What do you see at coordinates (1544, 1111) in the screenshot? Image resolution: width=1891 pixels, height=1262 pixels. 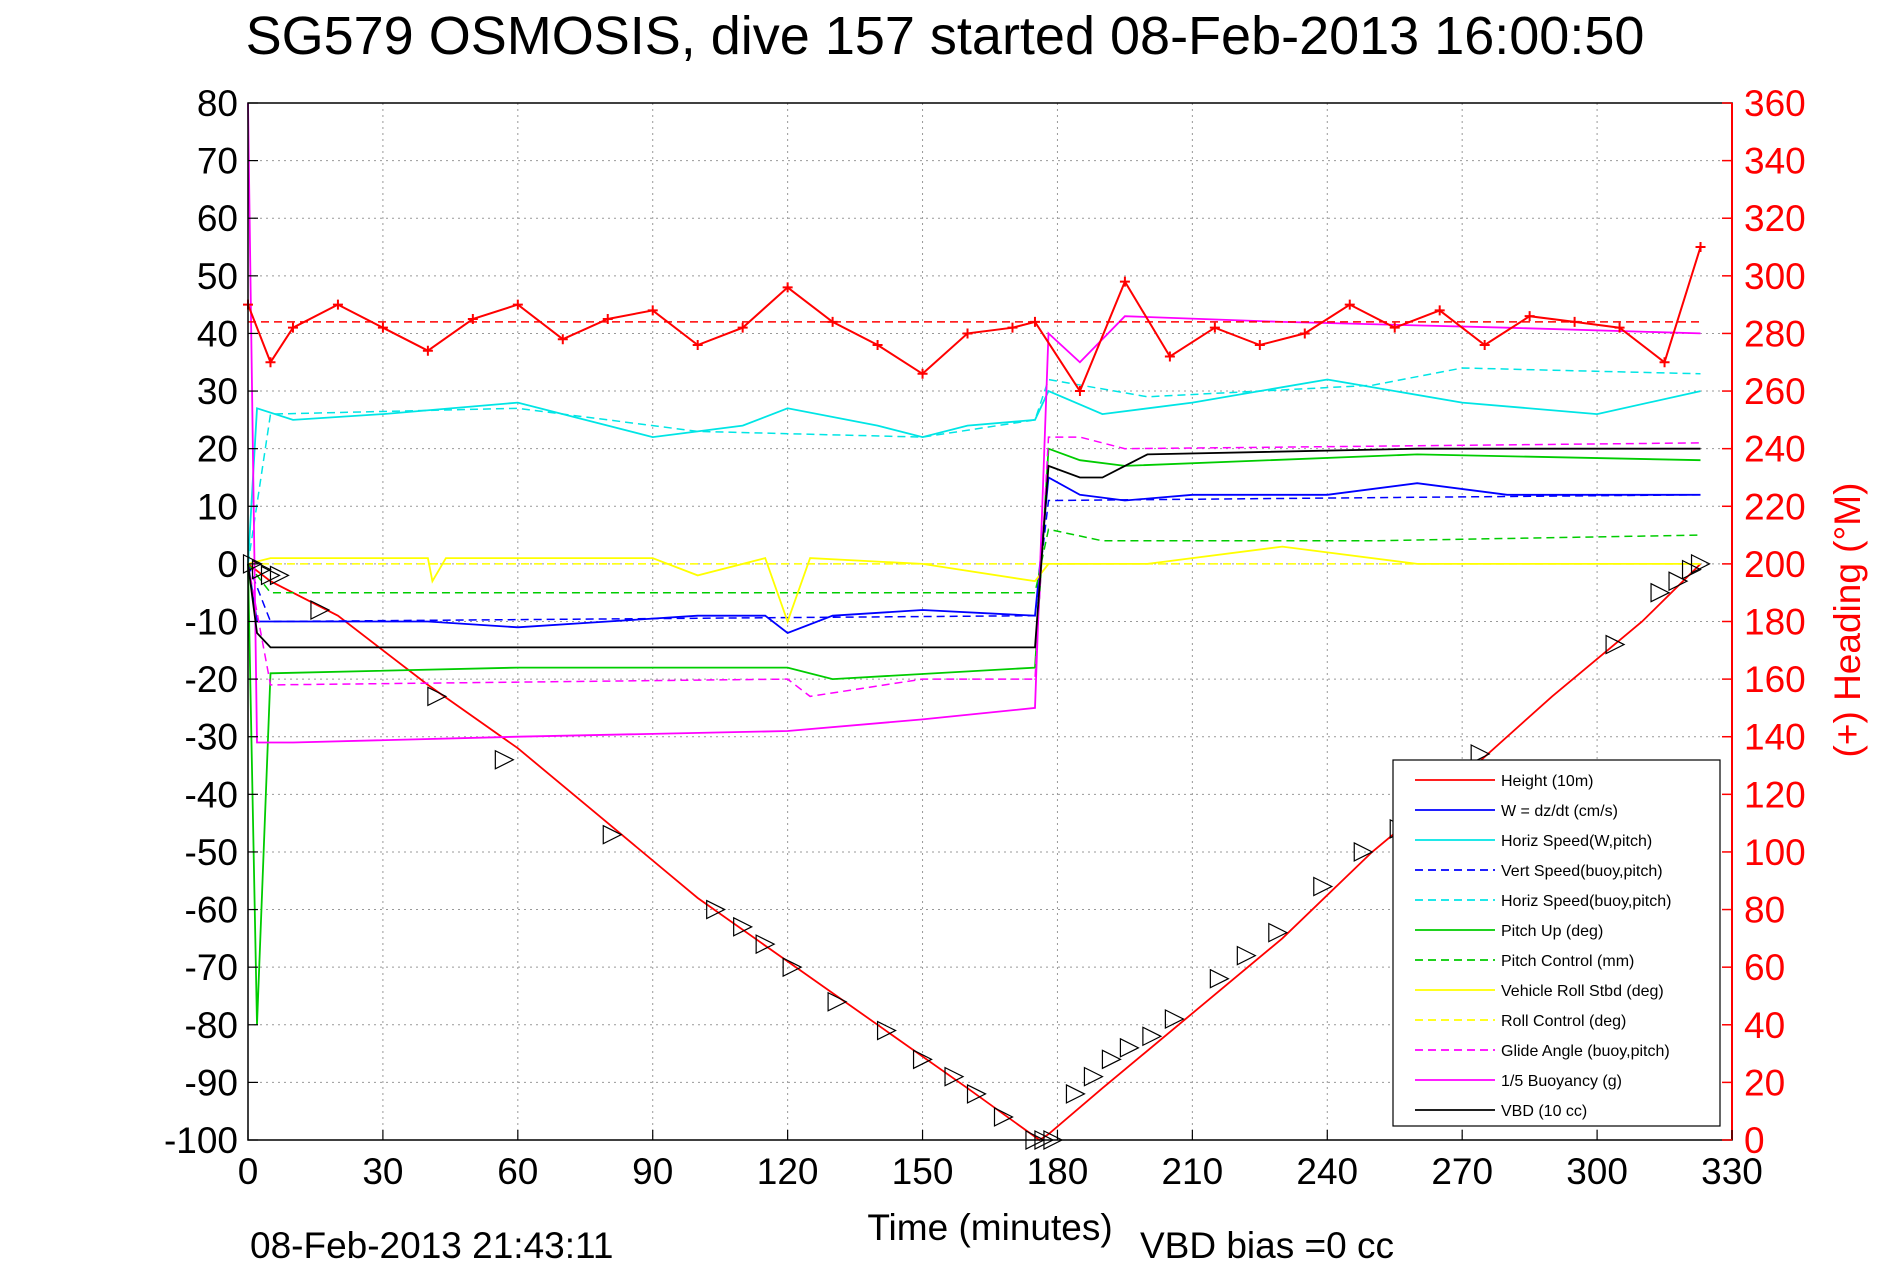 I see `legend-label: VBD (10 cc)` at bounding box center [1544, 1111].